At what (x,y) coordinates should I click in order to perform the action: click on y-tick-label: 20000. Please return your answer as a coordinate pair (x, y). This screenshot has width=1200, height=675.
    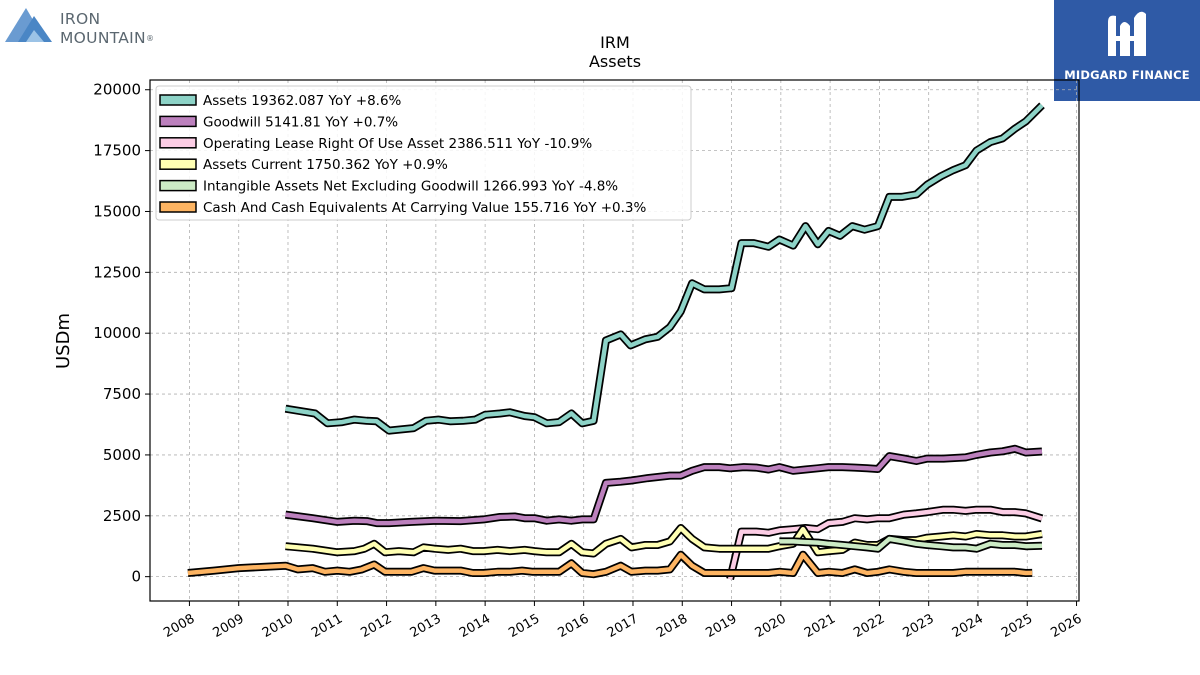
    Looking at the image, I should click on (117, 90).